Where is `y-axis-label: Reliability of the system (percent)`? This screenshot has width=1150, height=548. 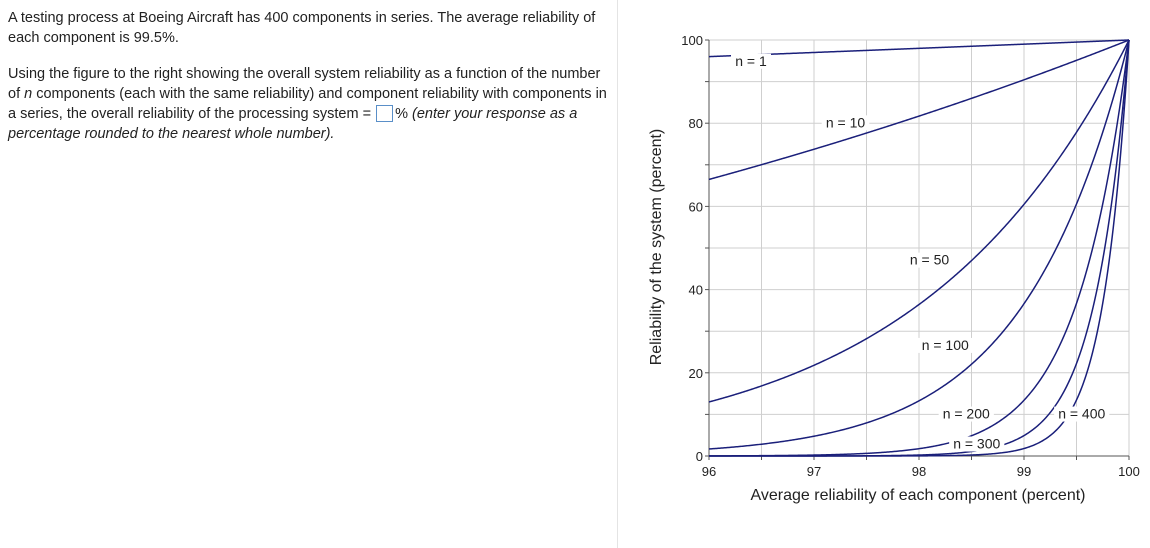 y-axis-label: Reliability of the system (percent) is located at coordinates (656, 247).